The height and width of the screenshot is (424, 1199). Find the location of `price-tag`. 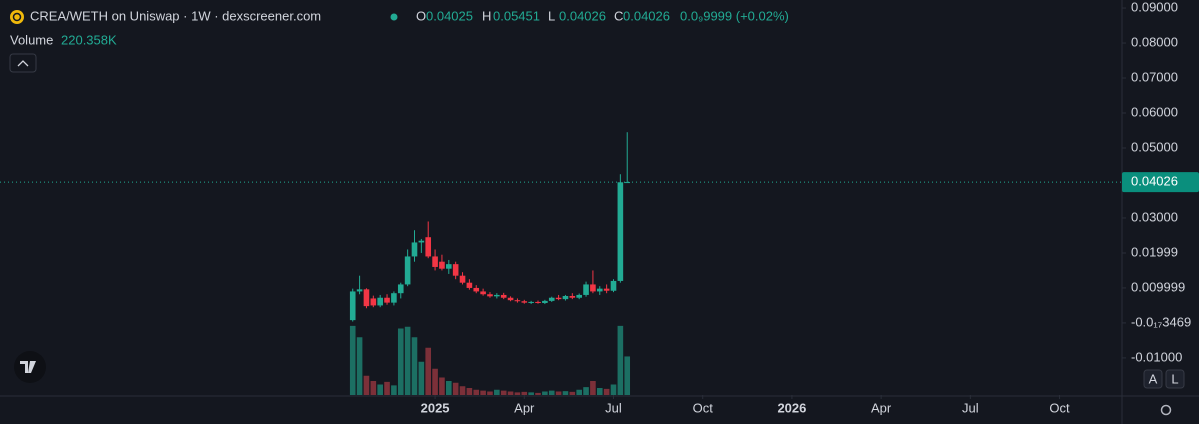

price-tag is located at coordinates (1160, 182).